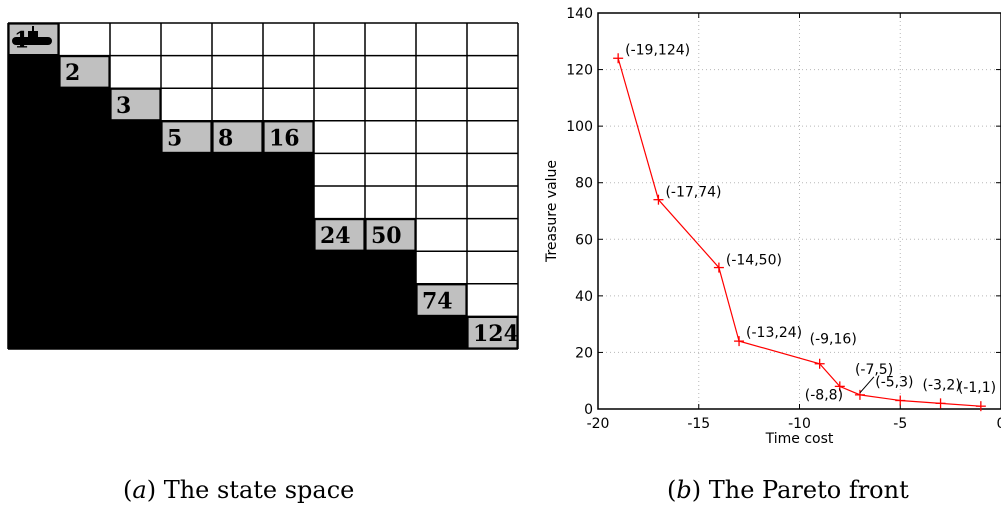 This screenshot has height=516, width=1001. I want to click on y-tick-label: 80, so click(584, 184).